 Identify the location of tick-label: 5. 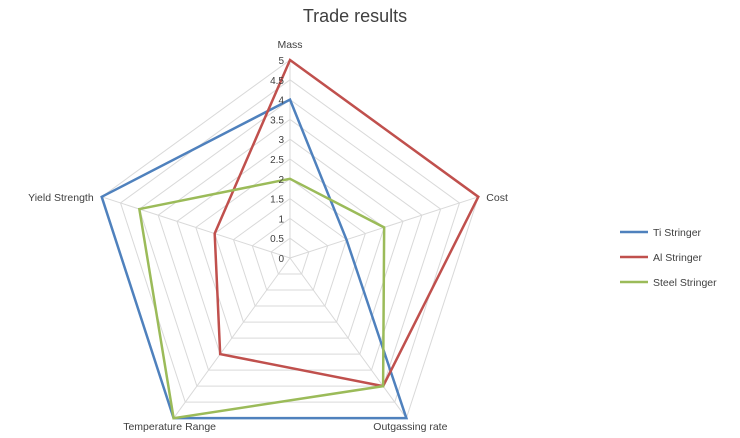
(281, 61).